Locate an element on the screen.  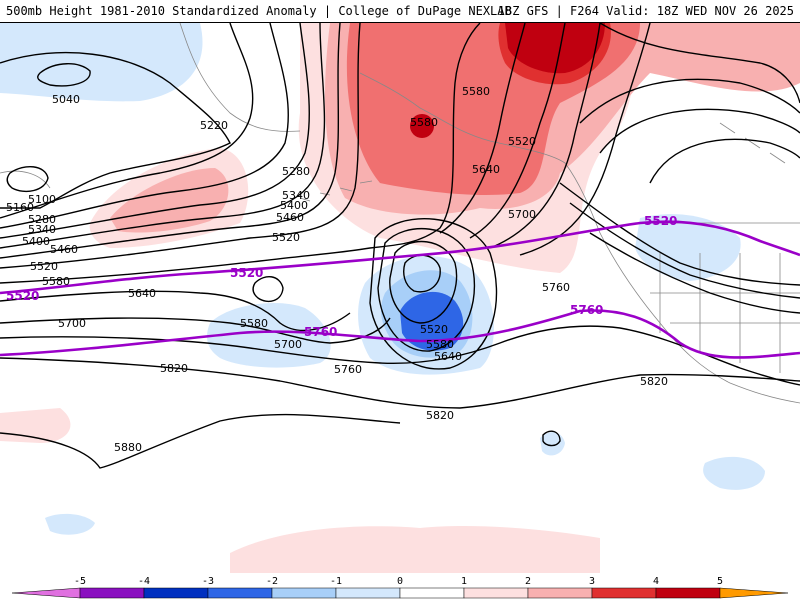
contour-5820-mid is located at coordinates (400, 383).